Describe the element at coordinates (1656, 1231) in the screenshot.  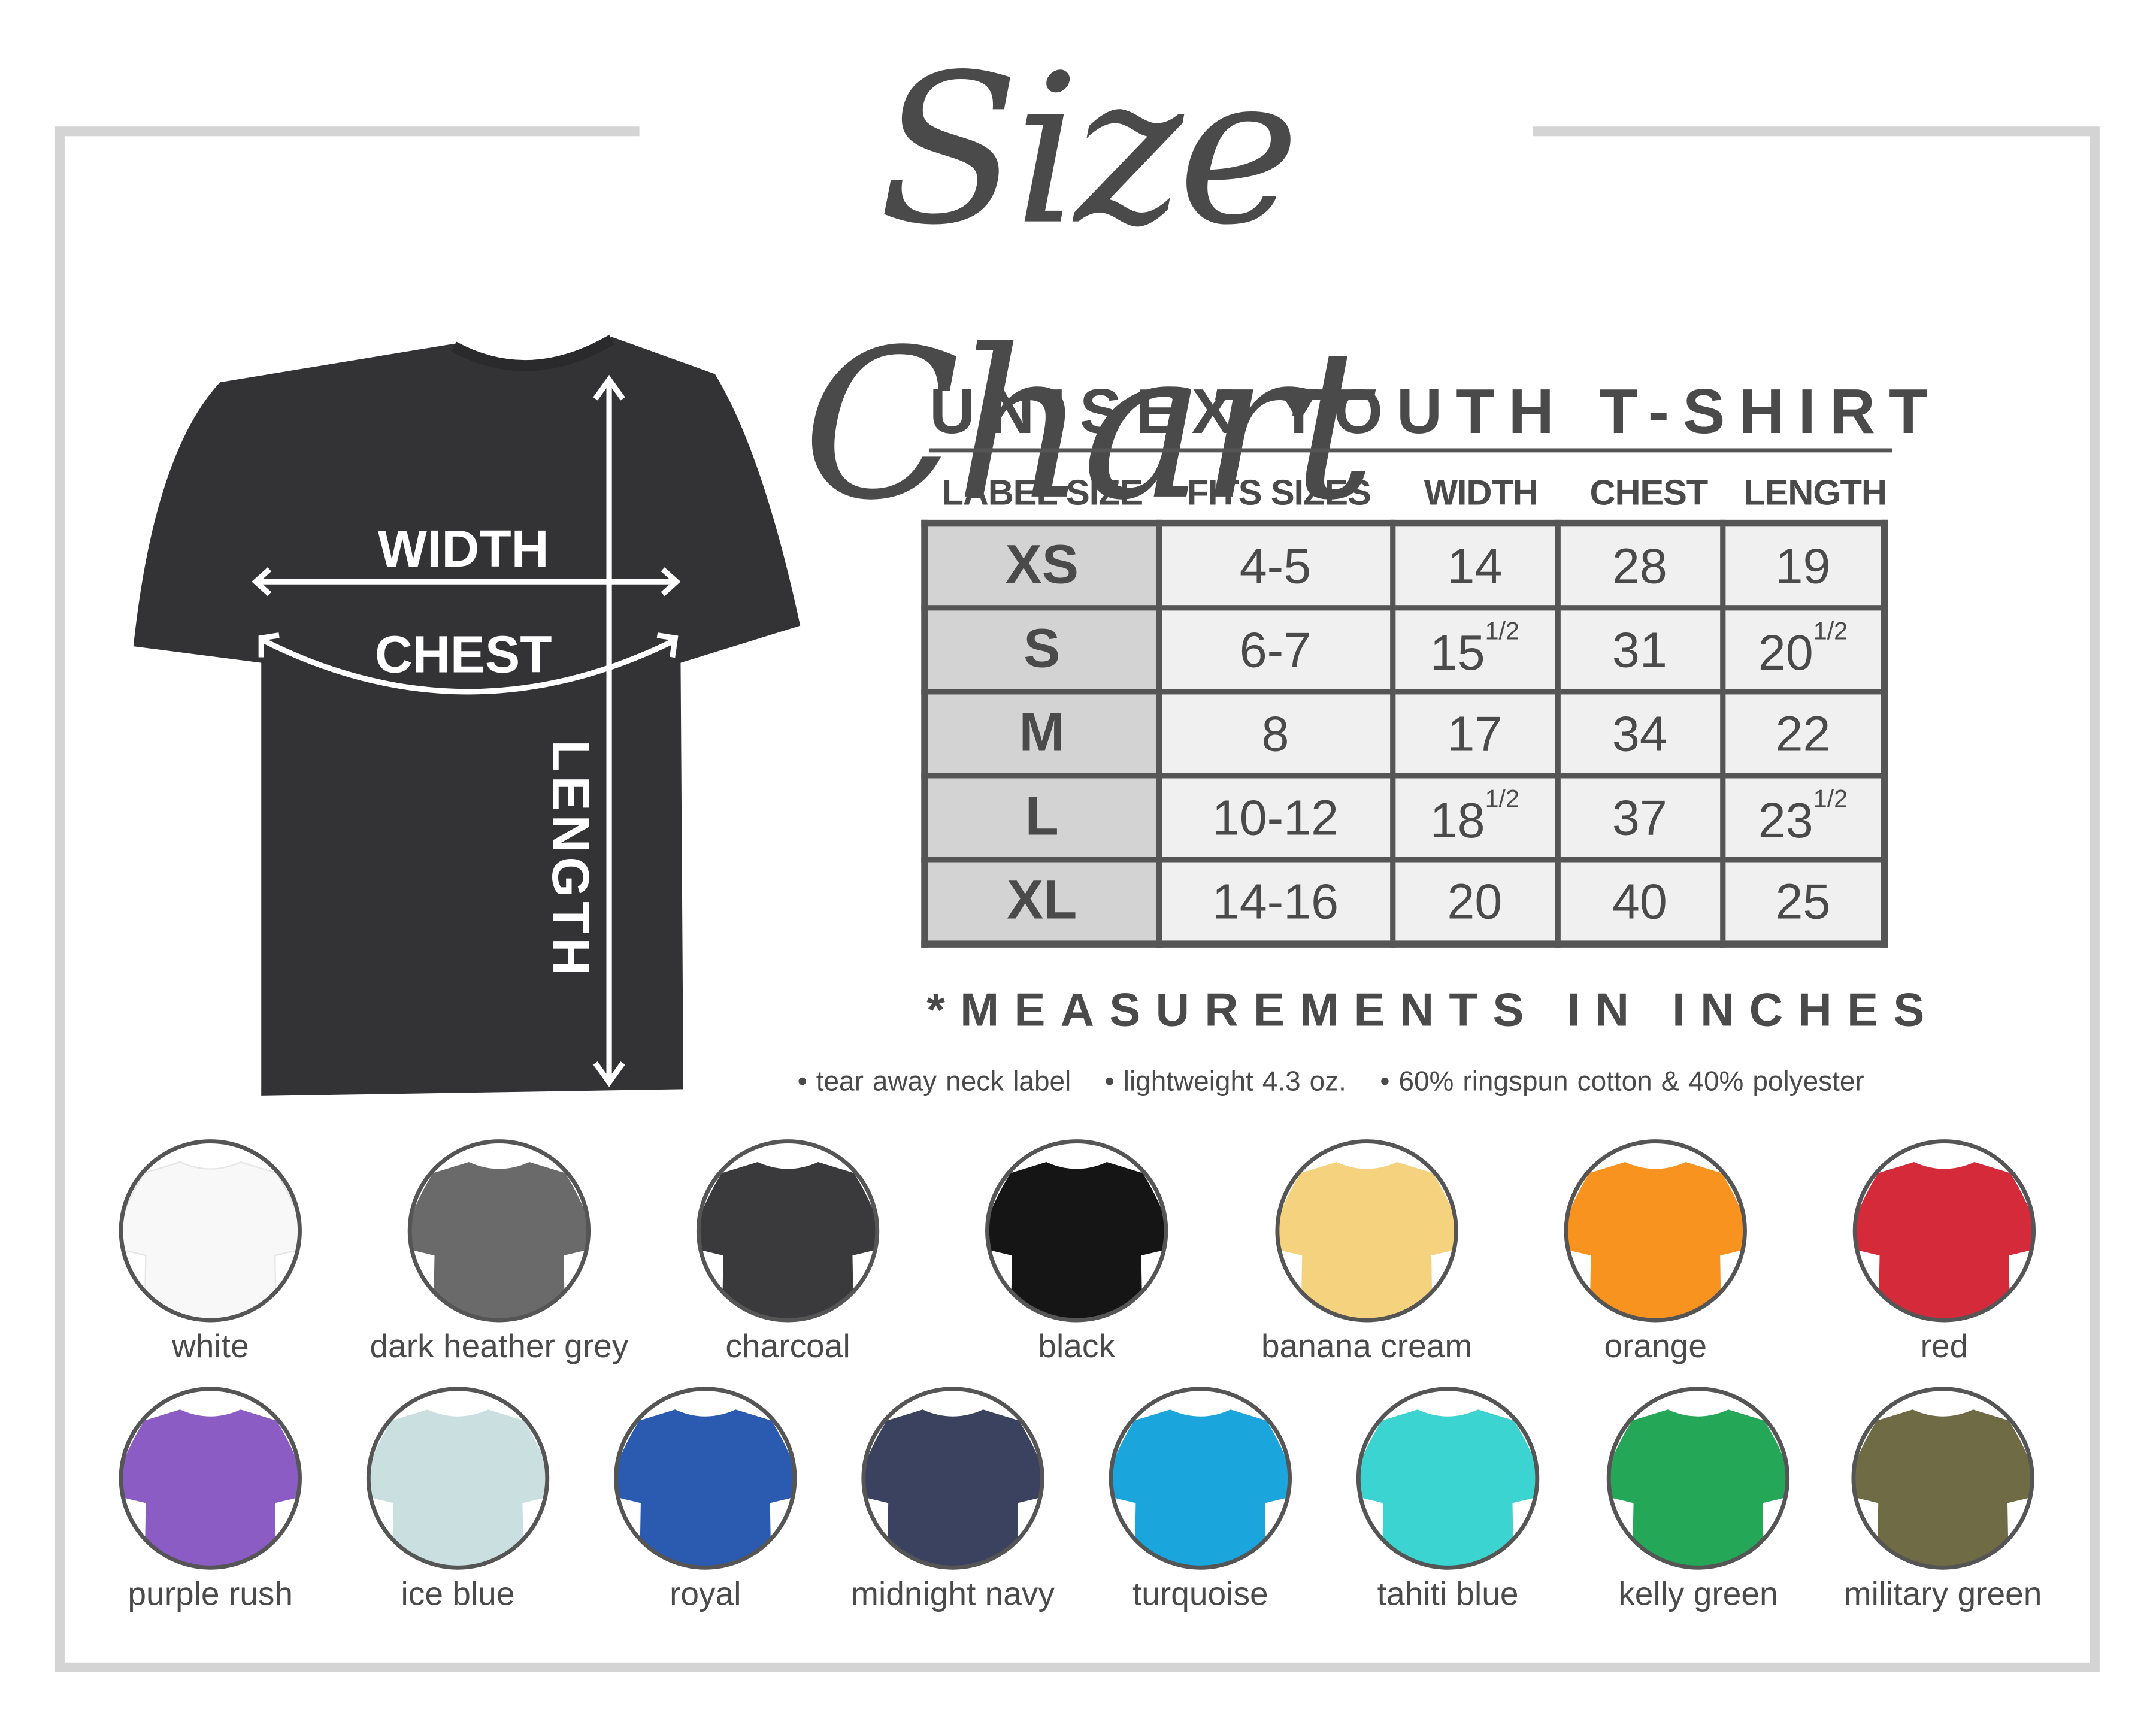
I see `color-swatch-orange` at that location.